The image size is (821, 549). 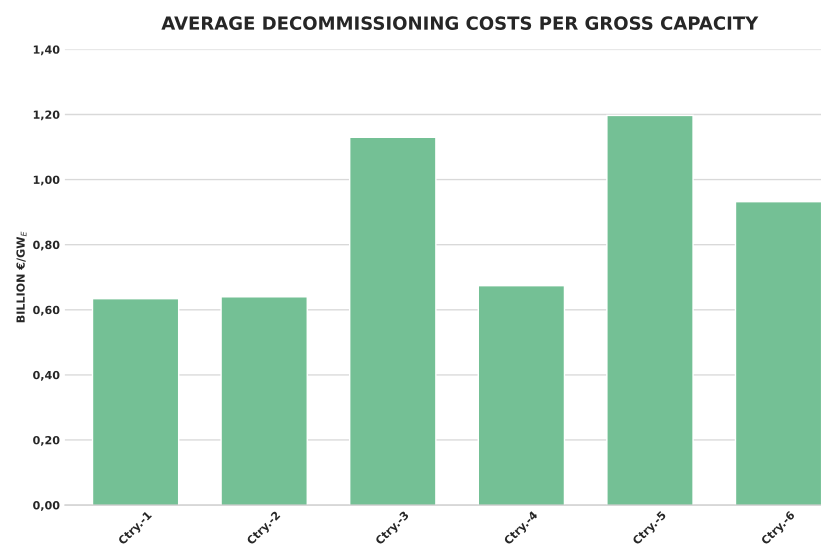 I want to click on y-tick-label: 1,20, so click(x=47, y=115).